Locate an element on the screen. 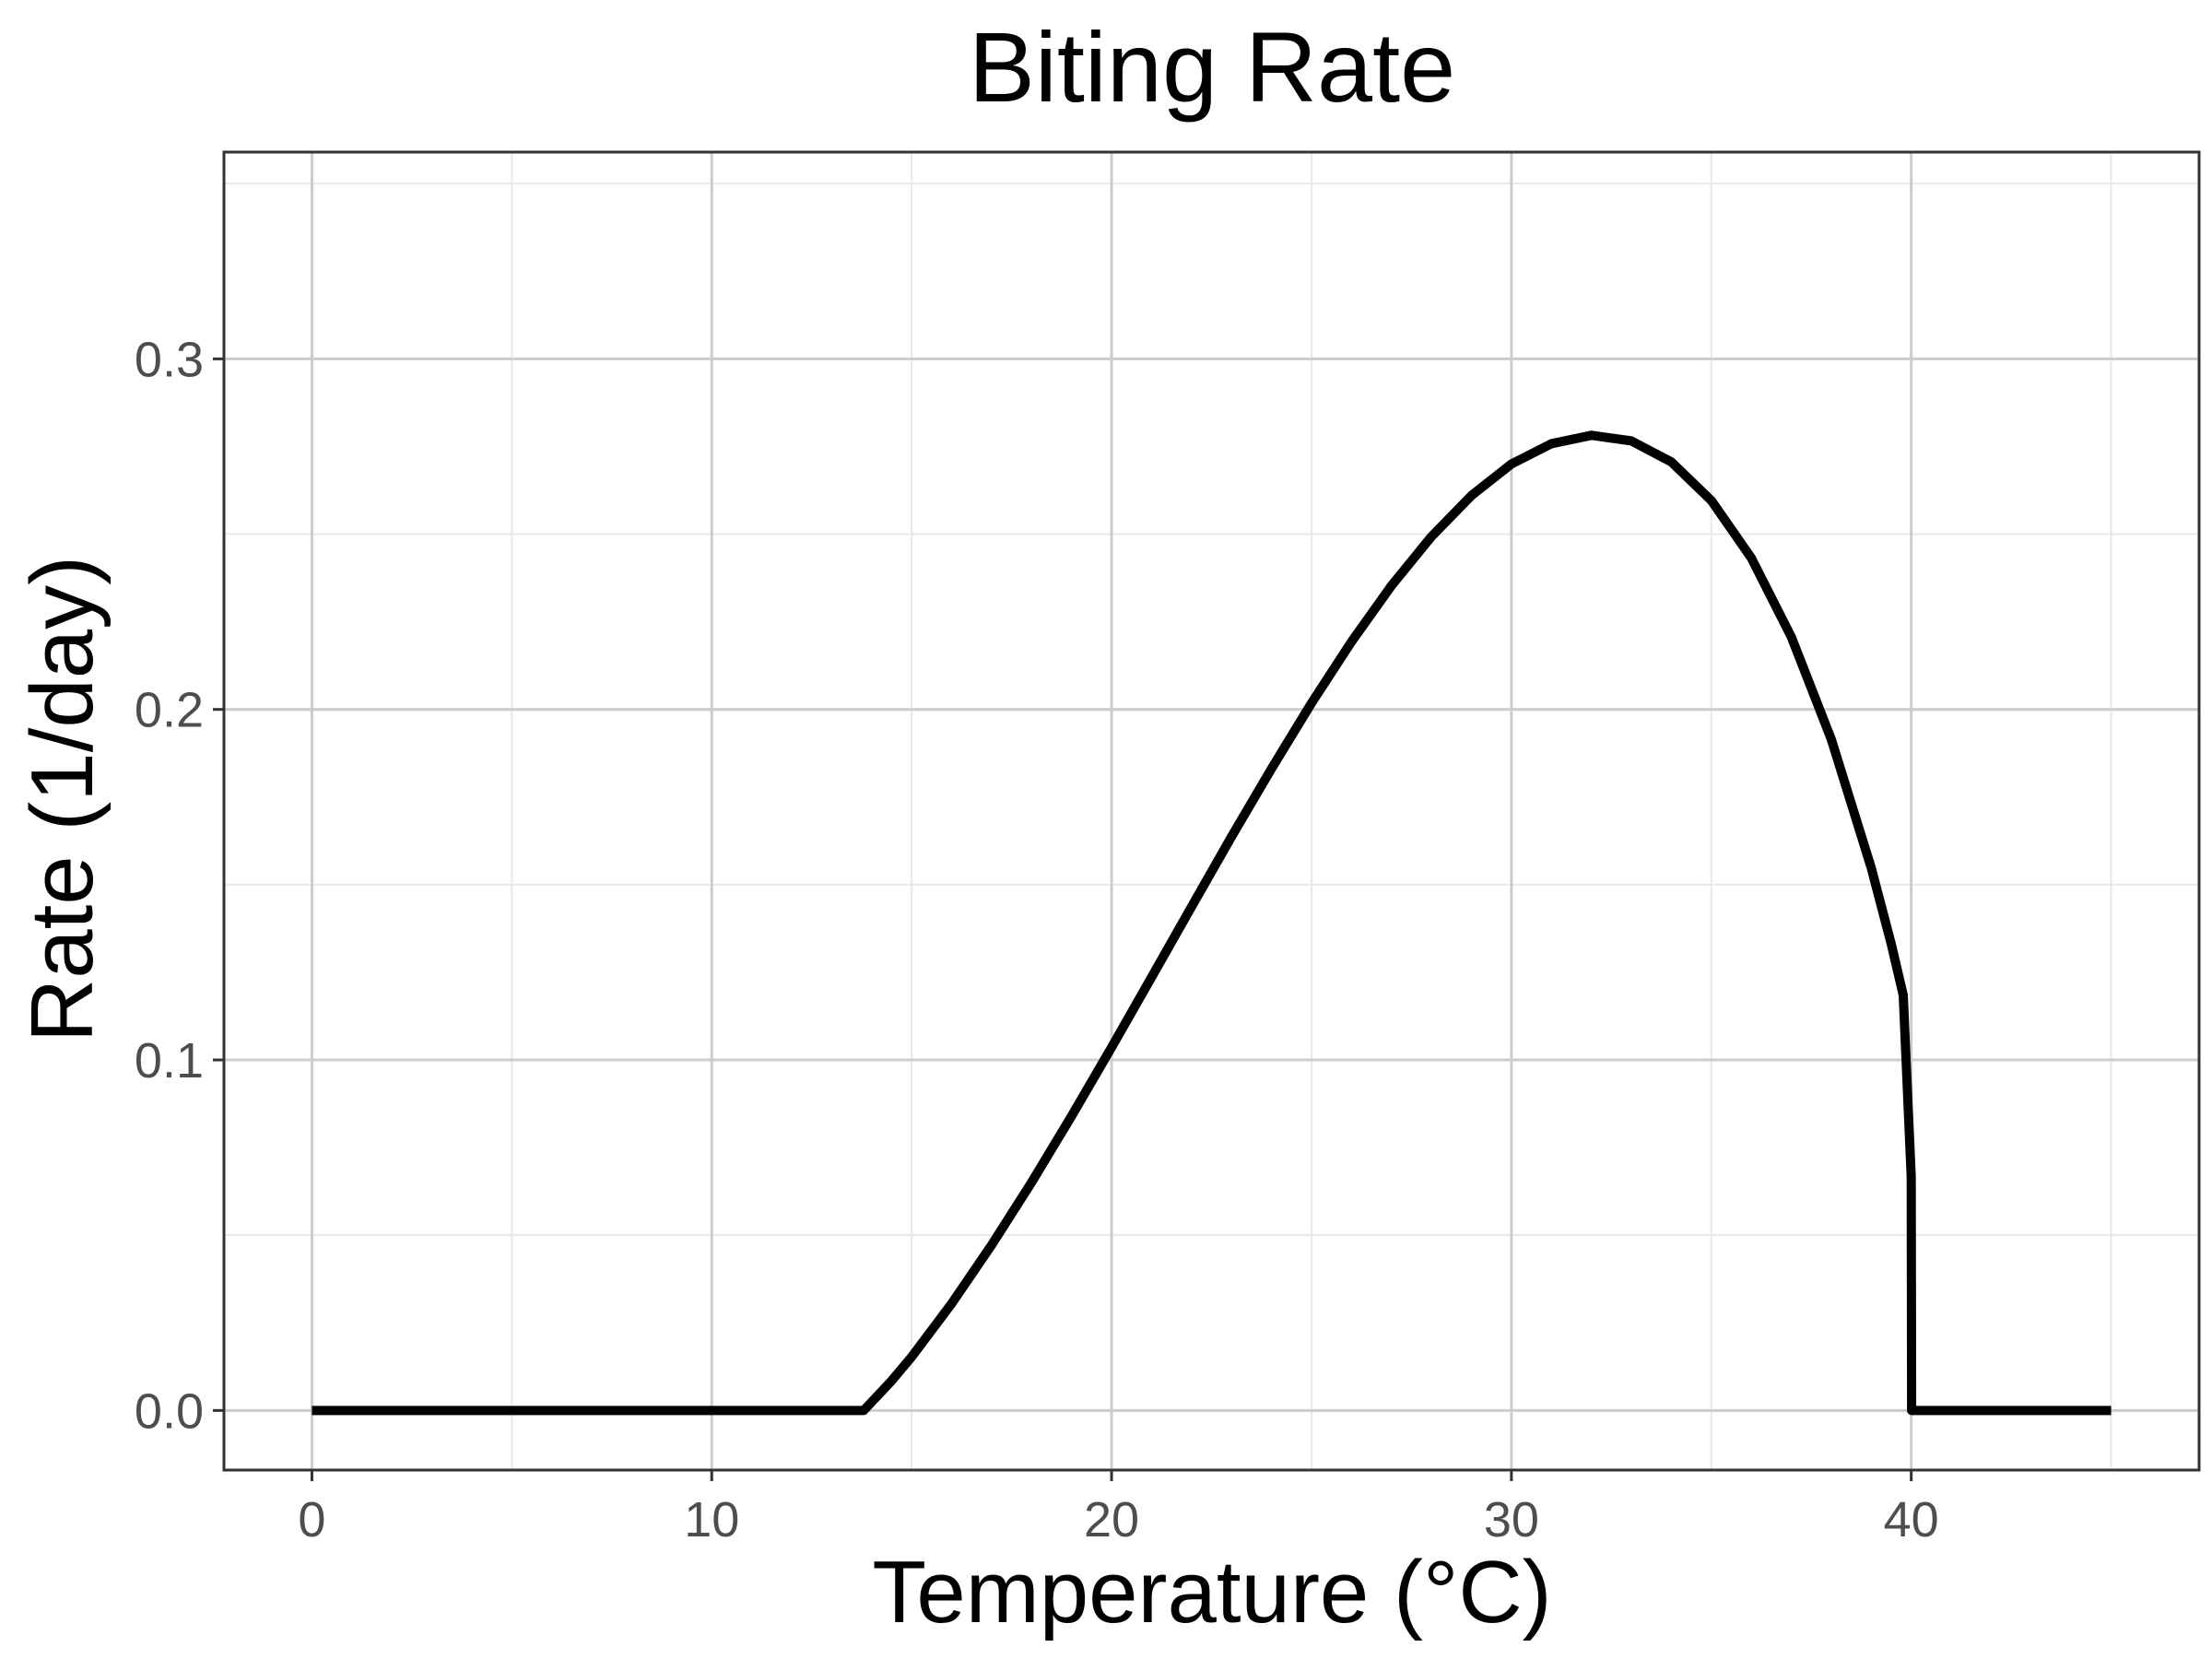  x-axis-title: Temperature (°C) is located at coordinates (1211, 1592).